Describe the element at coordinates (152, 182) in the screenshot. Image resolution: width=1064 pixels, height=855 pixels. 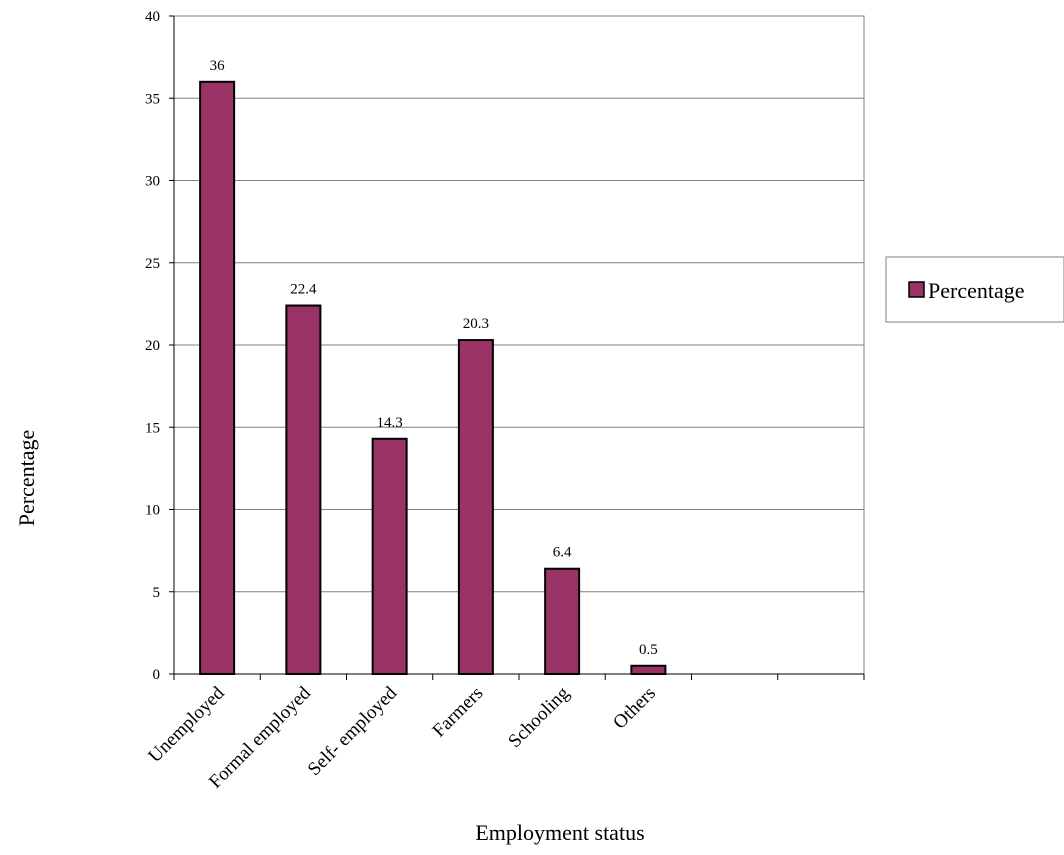
I see `y-tick-label: 30` at that location.